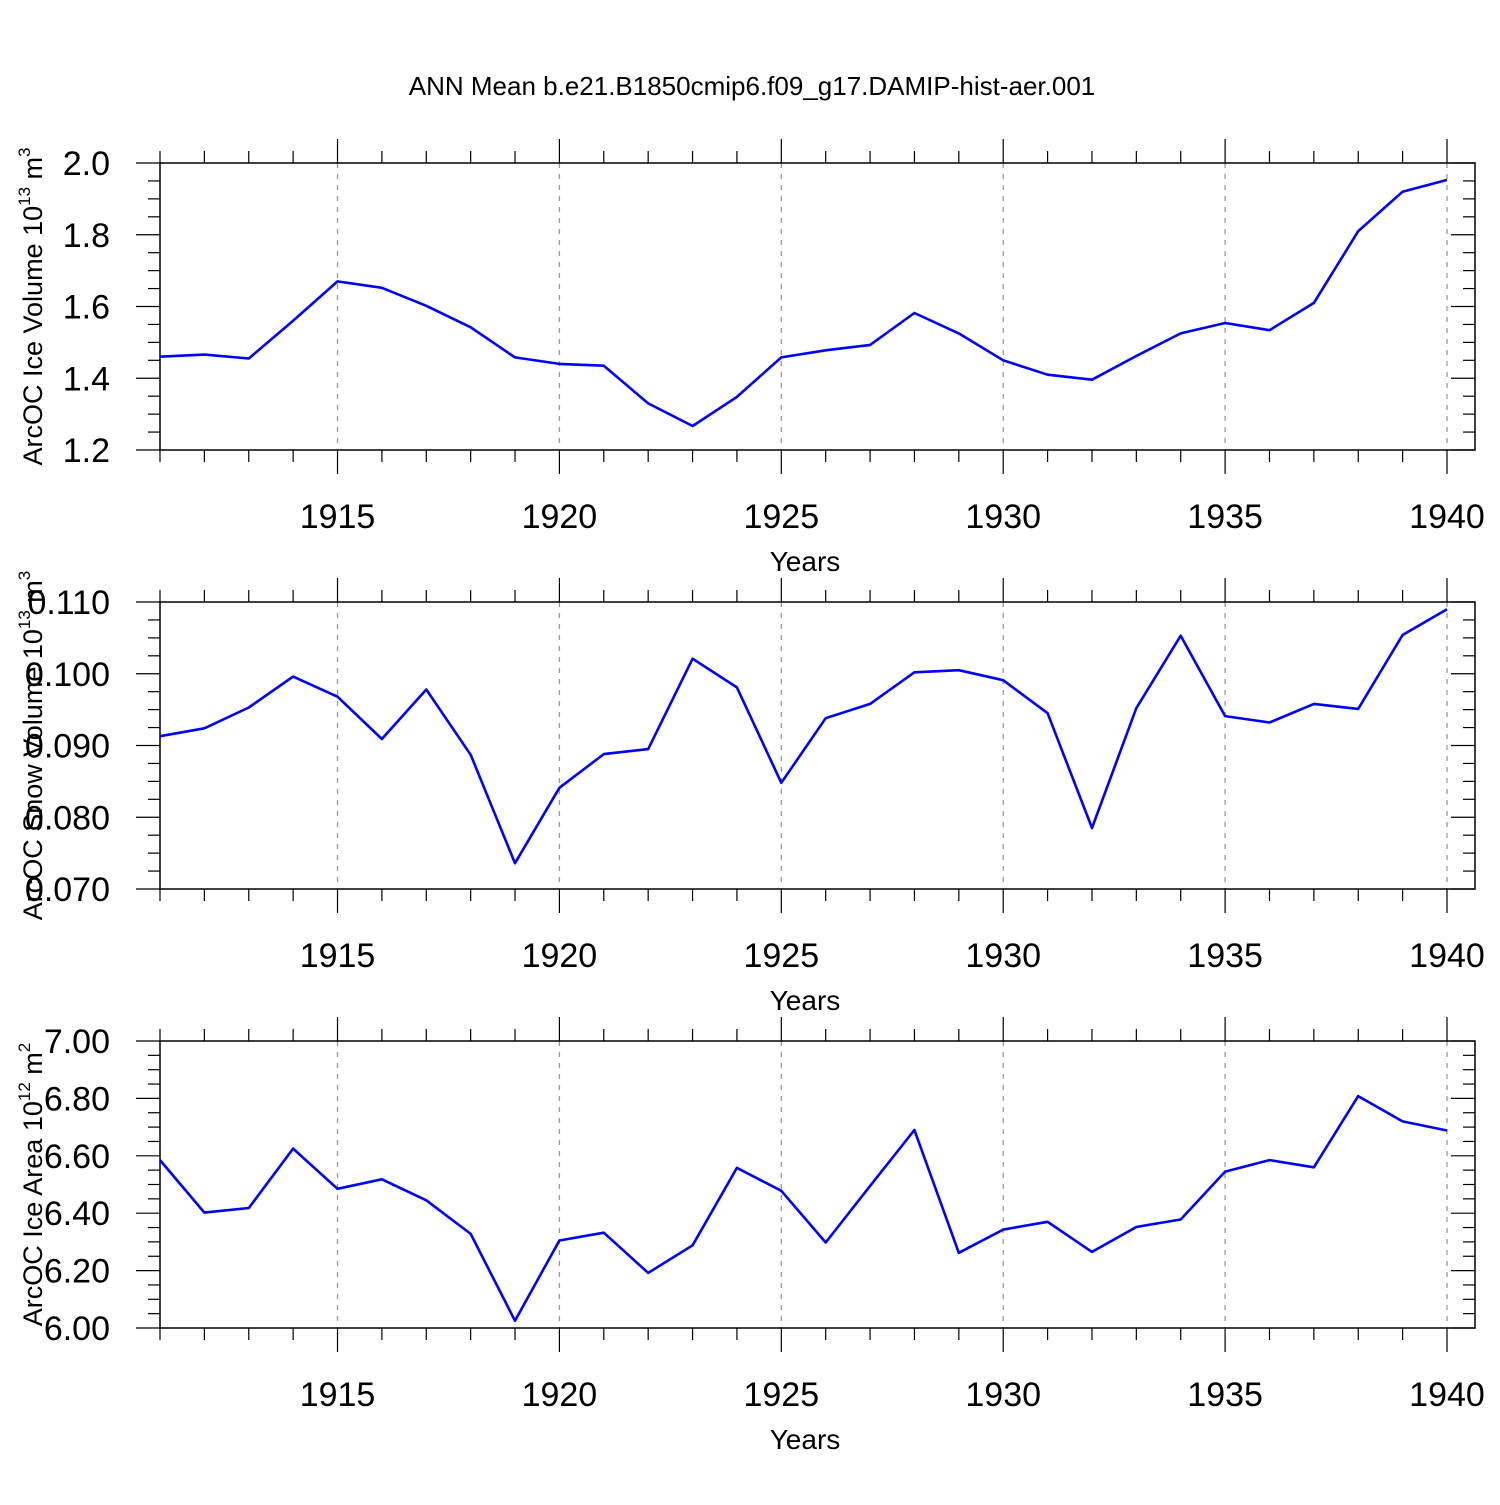 This screenshot has width=1500, height=1505. I want to click on y-axis-label: ArcOC Ice Area 1012 m2, so click(31, 1185).